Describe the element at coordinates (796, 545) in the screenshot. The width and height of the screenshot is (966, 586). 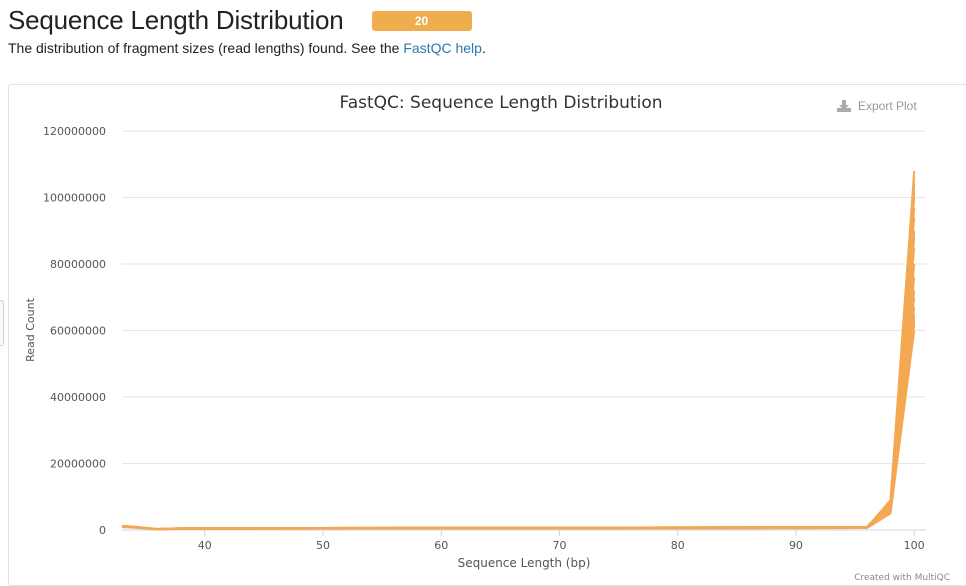
I see `x-tick-label: 90` at that location.